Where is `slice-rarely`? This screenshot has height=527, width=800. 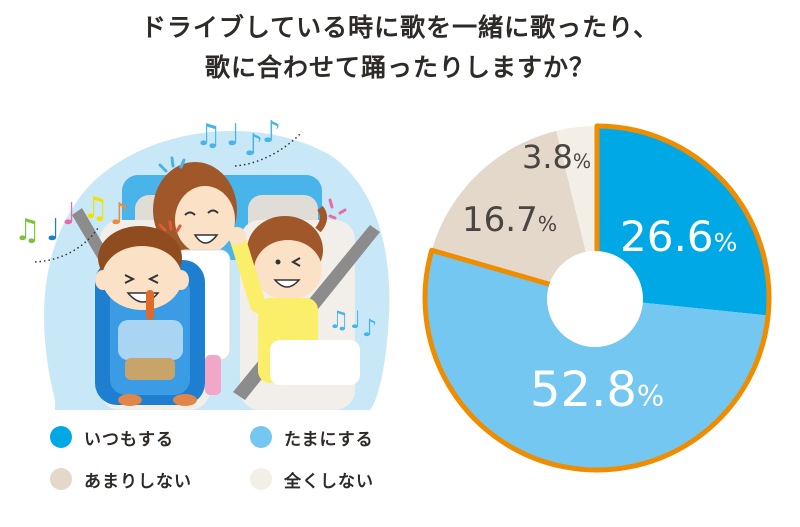 slice-rarely is located at coordinates (514, 214).